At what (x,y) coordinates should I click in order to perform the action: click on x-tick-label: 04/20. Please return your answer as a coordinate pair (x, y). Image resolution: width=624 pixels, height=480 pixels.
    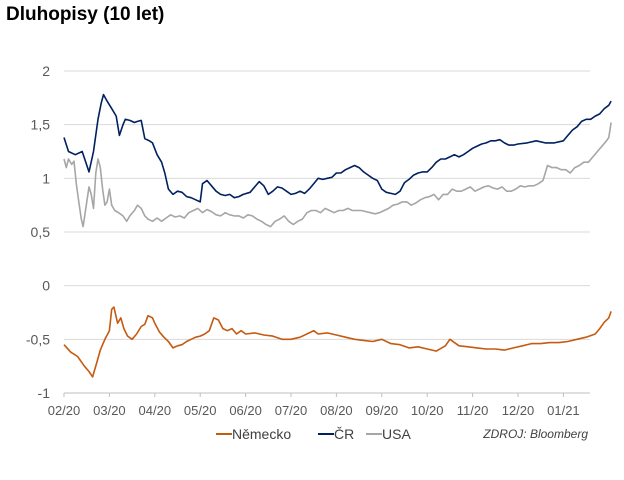
    Looking at the image, I should click on (155, 410).